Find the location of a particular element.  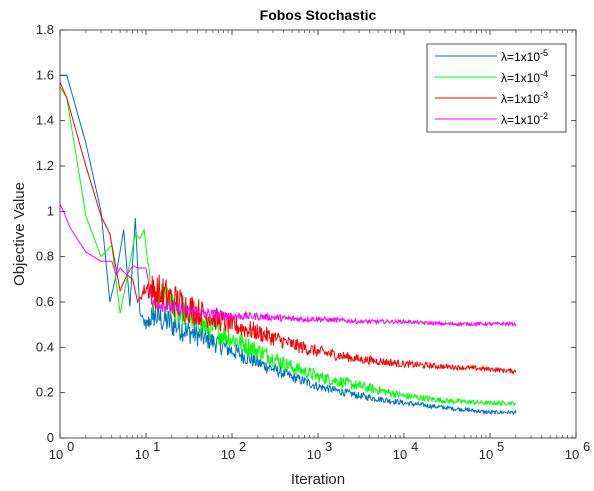

y-axis-title: Objective Value is located at coordinates (19, 234).